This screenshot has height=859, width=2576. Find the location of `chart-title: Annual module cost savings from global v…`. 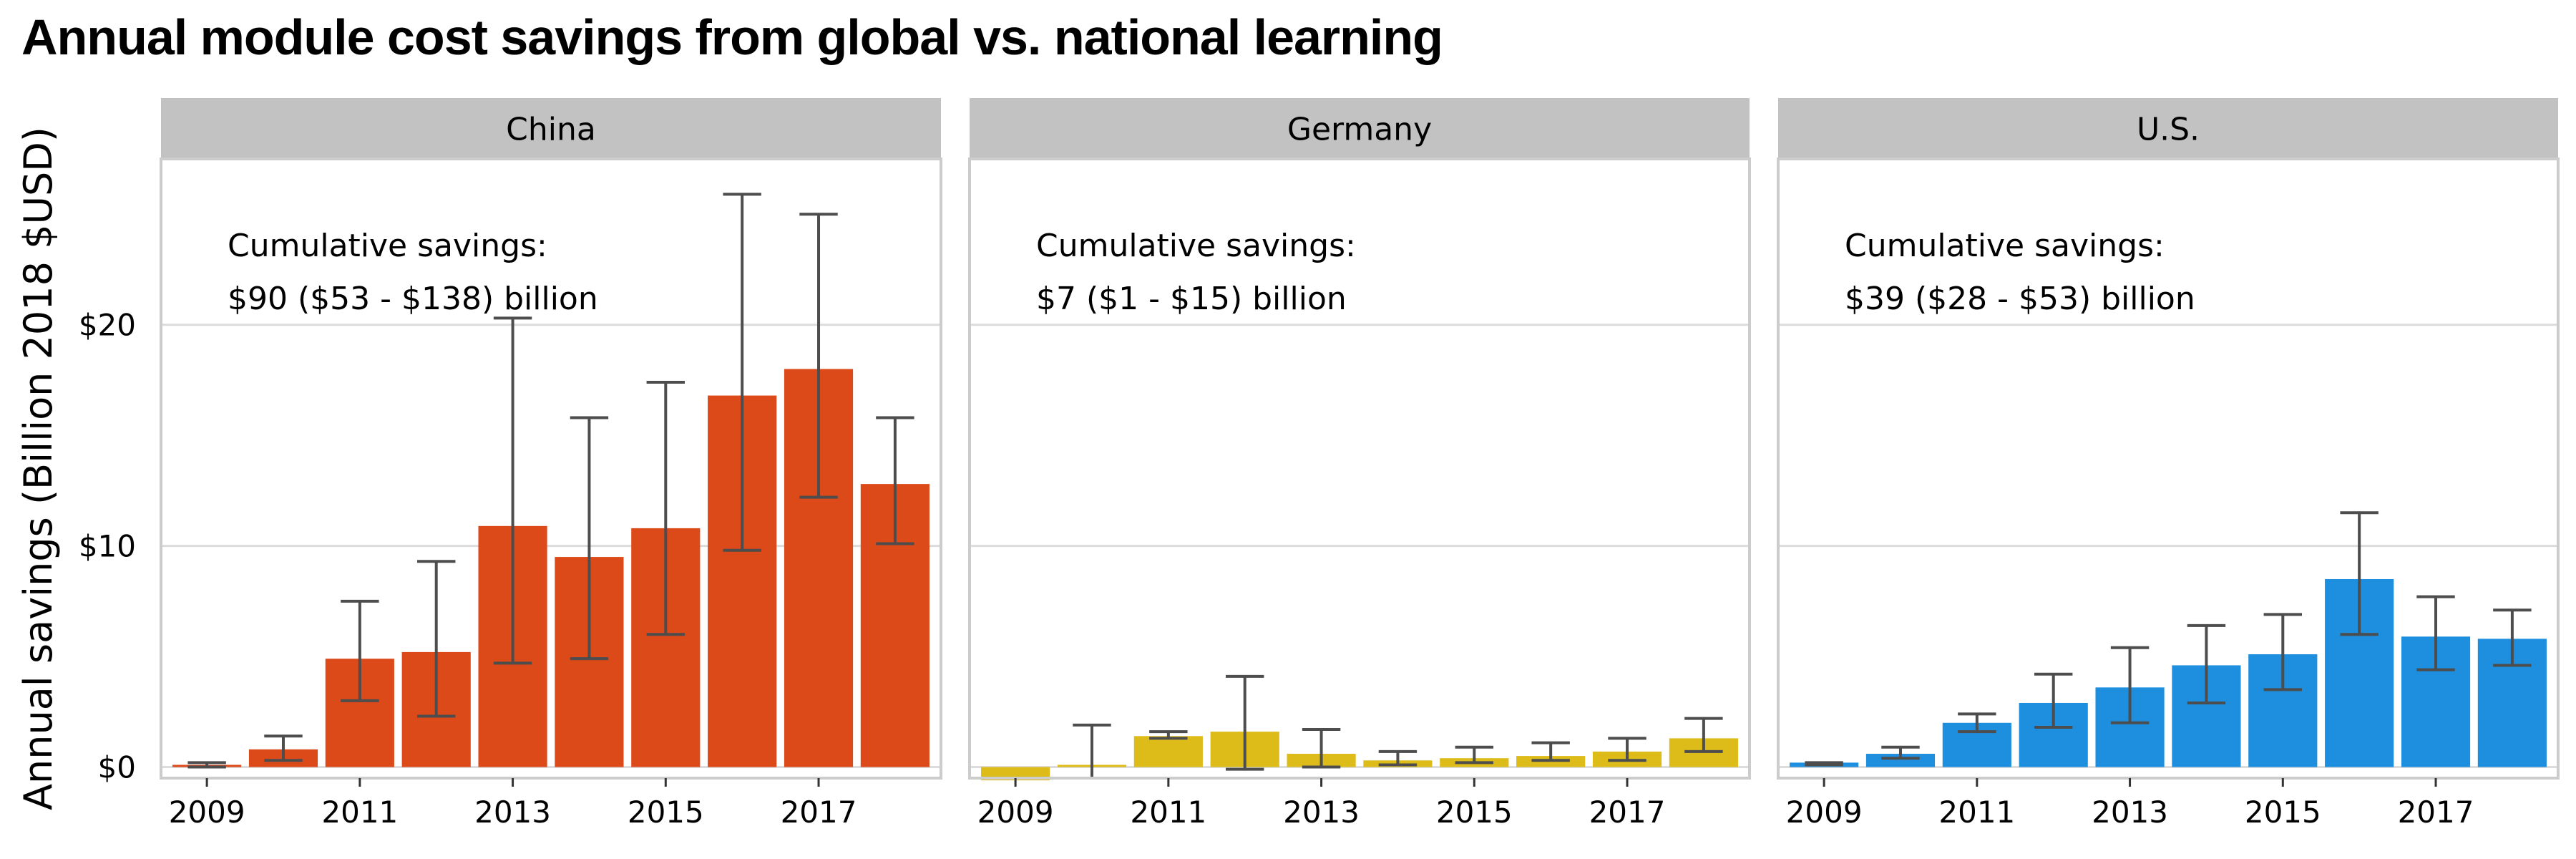

chart-title: Annual module cost savings from global v… is located at coordinates (732, 37).